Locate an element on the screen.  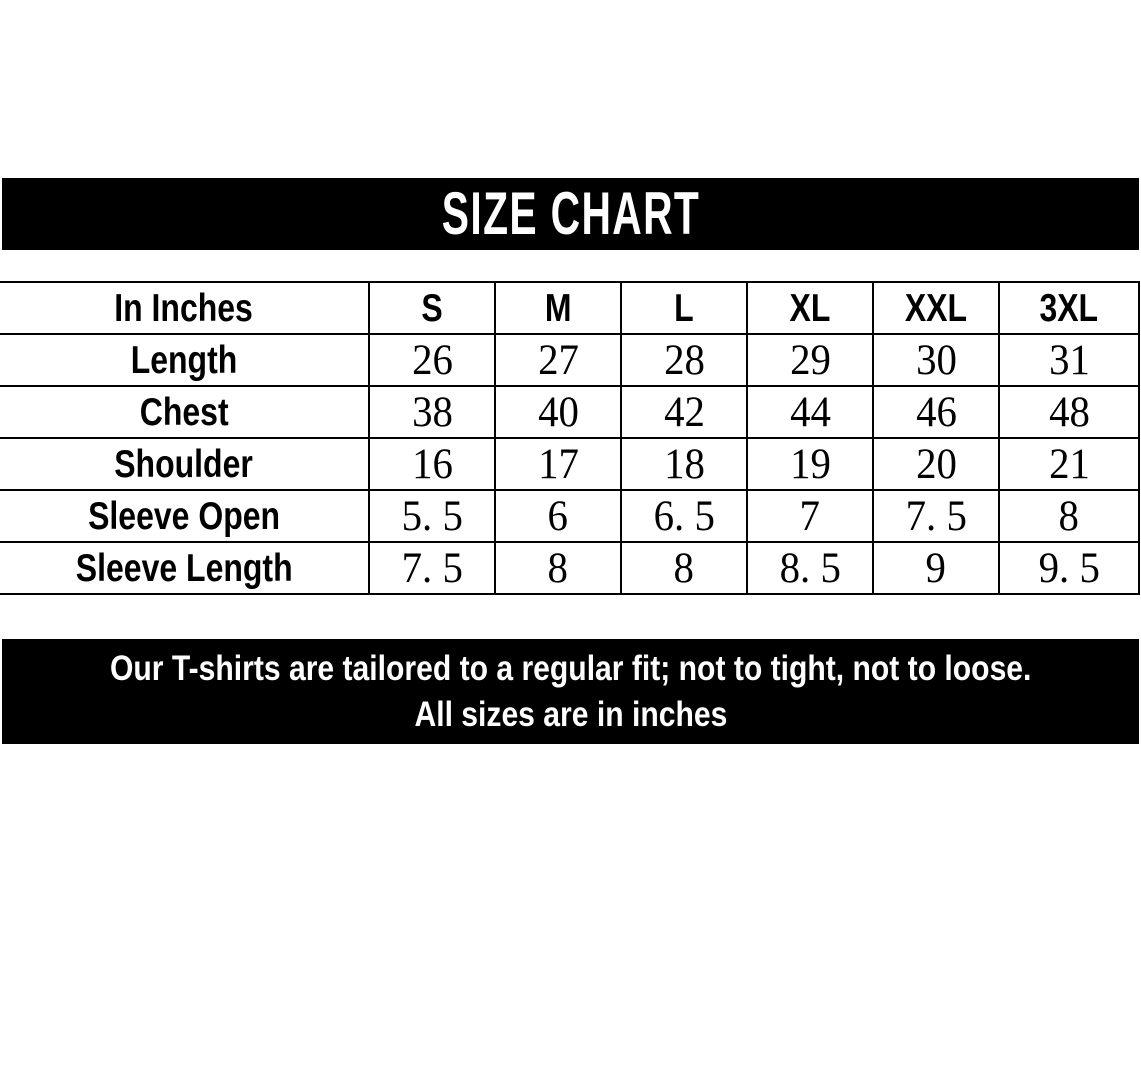
value-cell-text: 28 is located at coordinates (684, 360).